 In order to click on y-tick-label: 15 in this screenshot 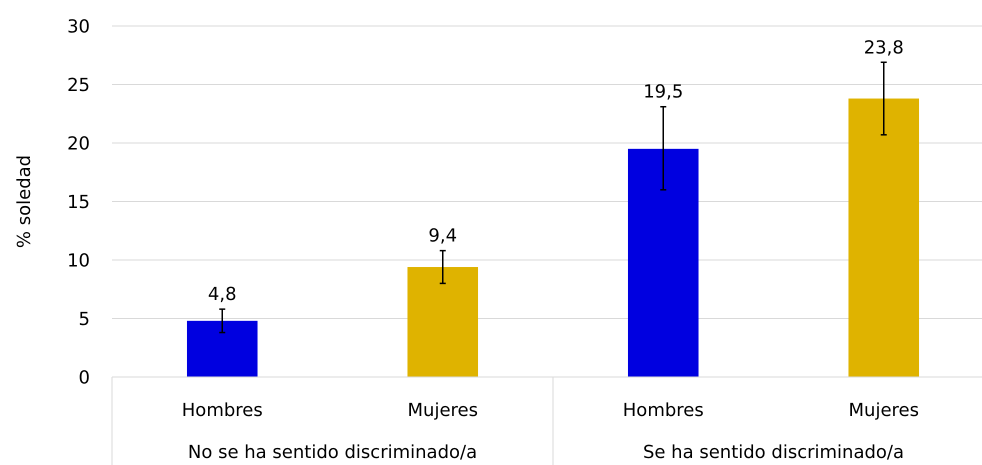, I will do `click(78, 202)`.